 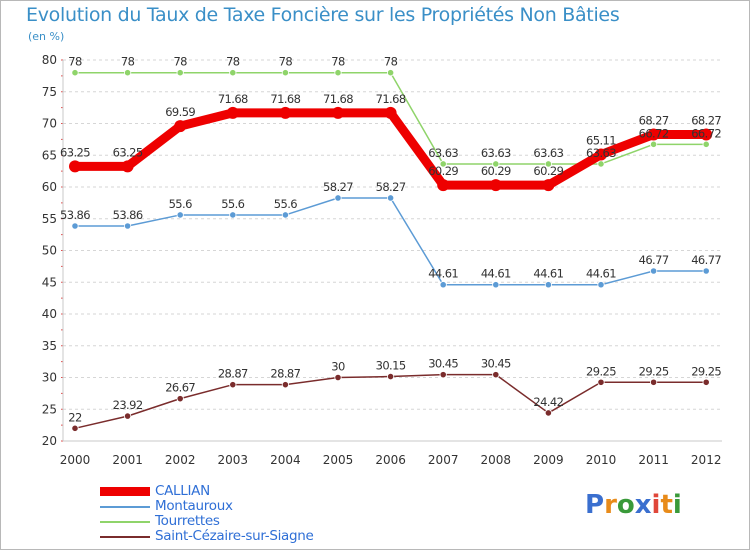 What do you see at coordinates (595, 505) in the screenshot?
I see `logo-letter: P` at bounding box center [595, 505].